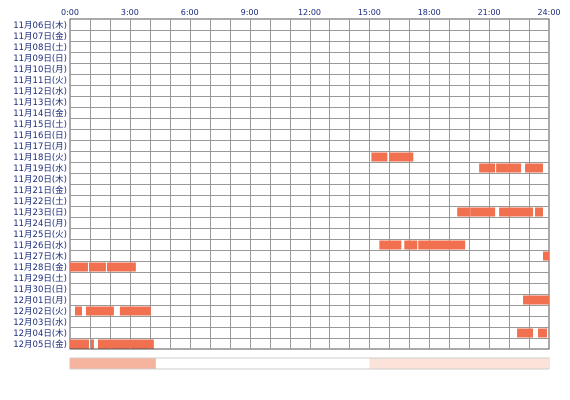 The height and width of the screenshot is (400, 570). I want to click on x-tick-label: 12:00, so click(309, 12).